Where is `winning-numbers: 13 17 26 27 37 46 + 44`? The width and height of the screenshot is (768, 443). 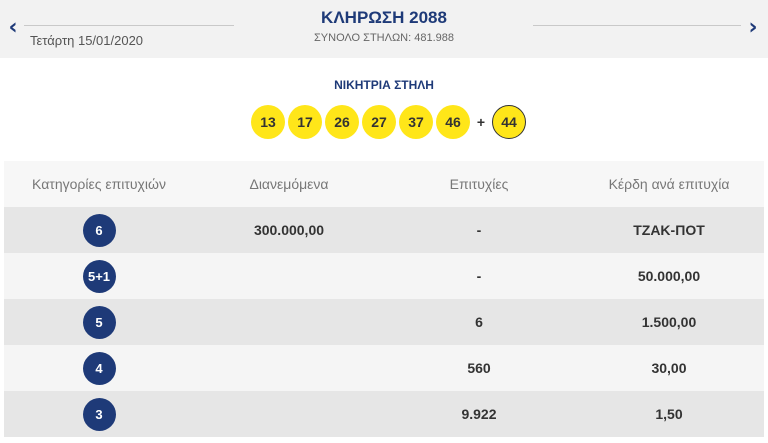 winning-numbers: 13 17 26 27 37 46 + 44 is located at coordinates (390, 122).